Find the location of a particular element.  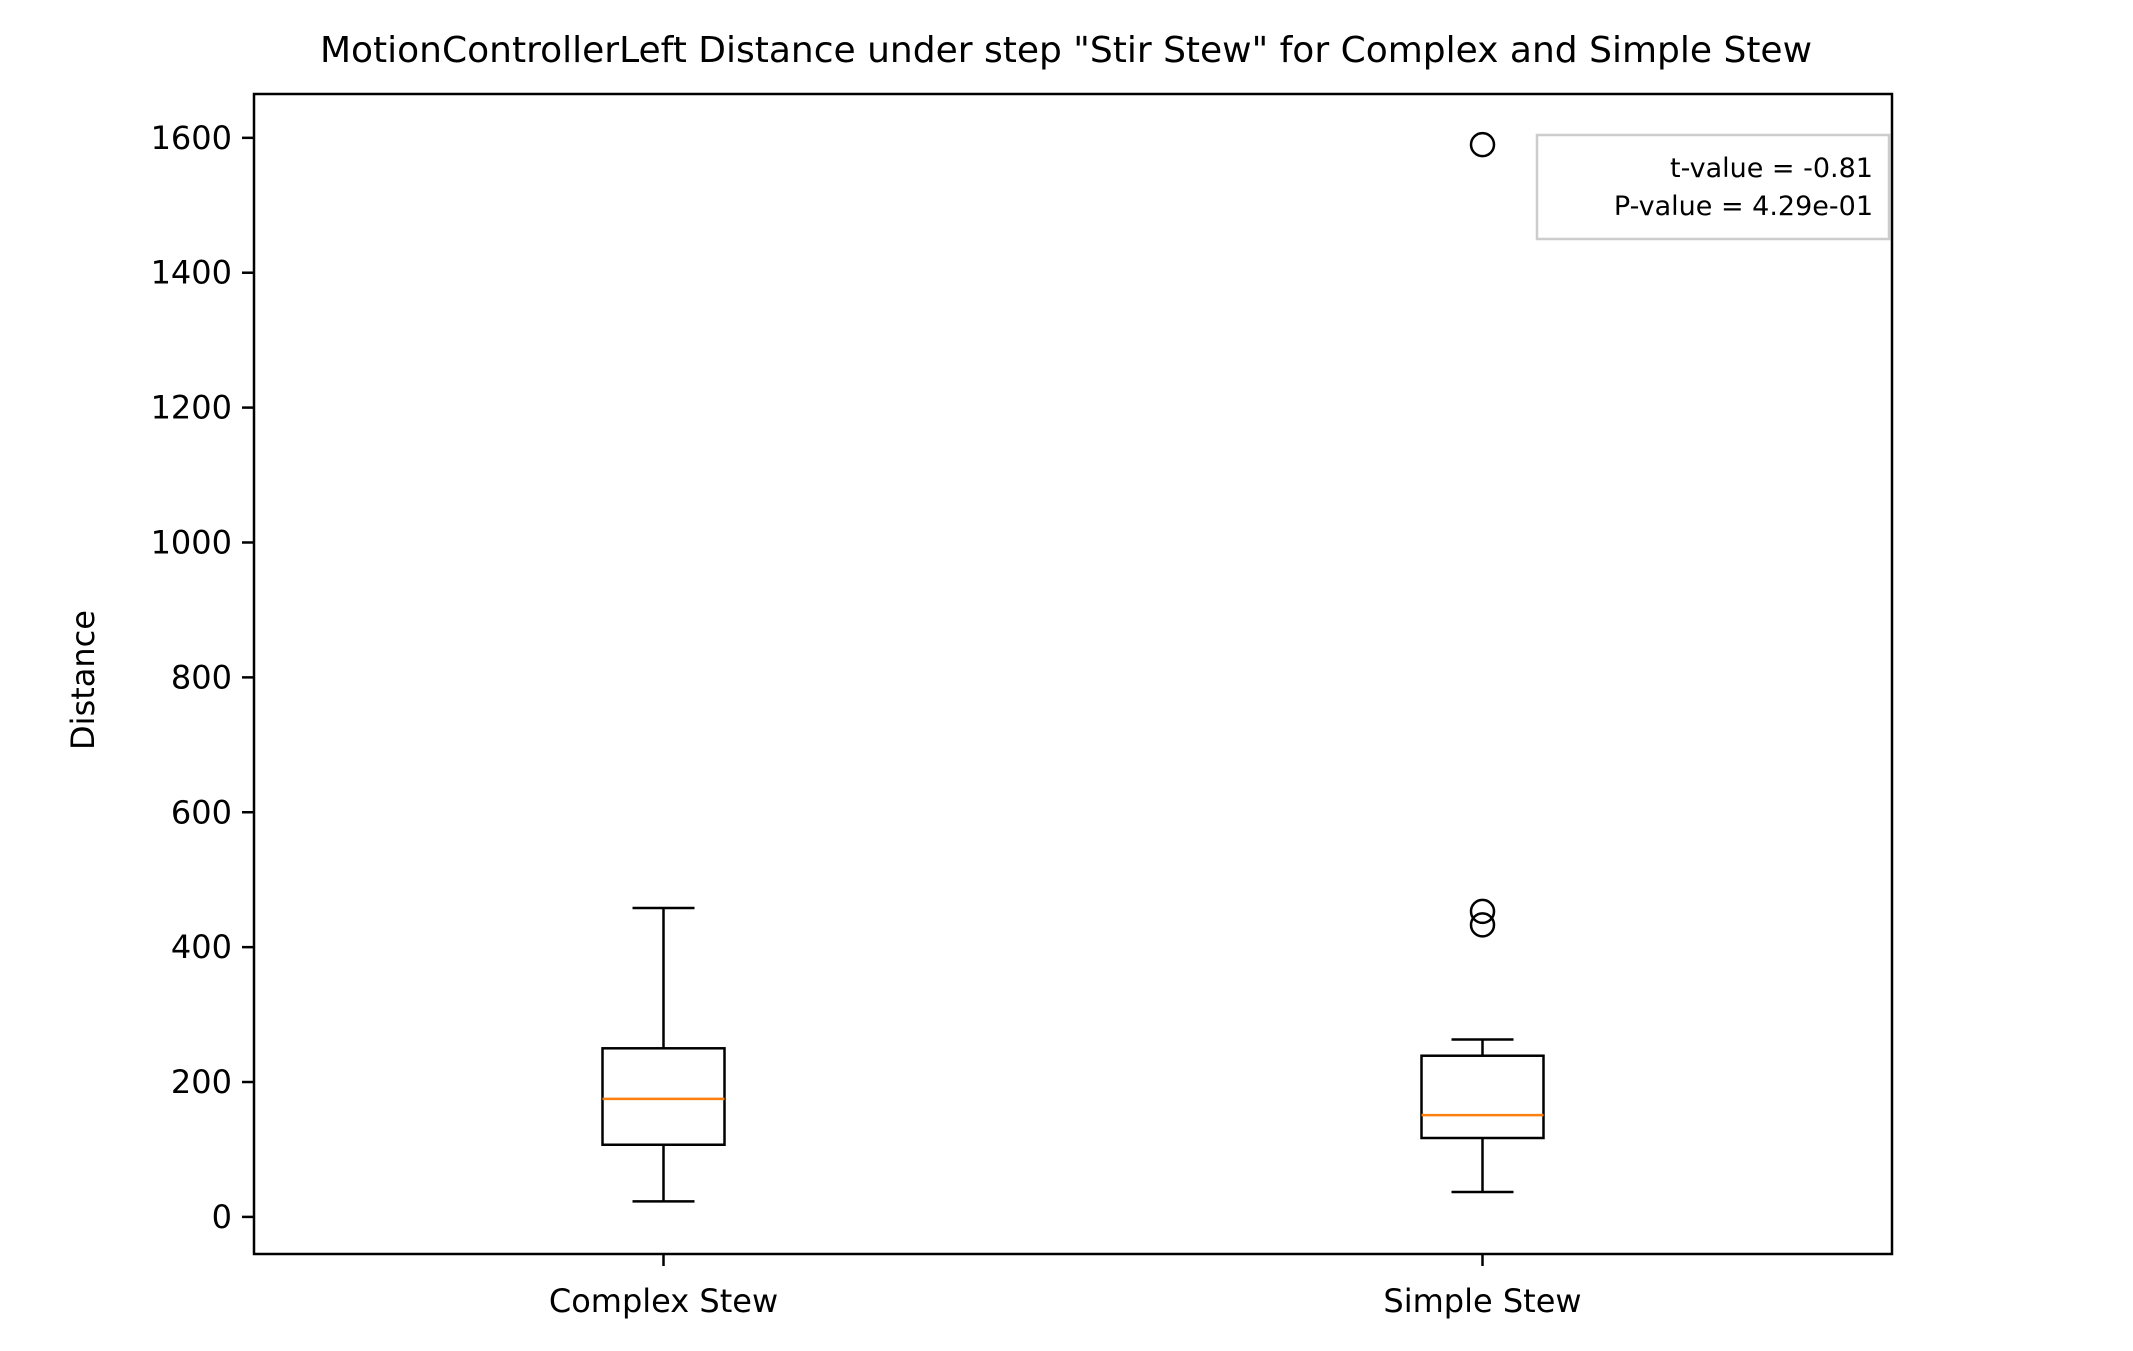

y-tick-label: 0 is located at coordinates (222, 1217).